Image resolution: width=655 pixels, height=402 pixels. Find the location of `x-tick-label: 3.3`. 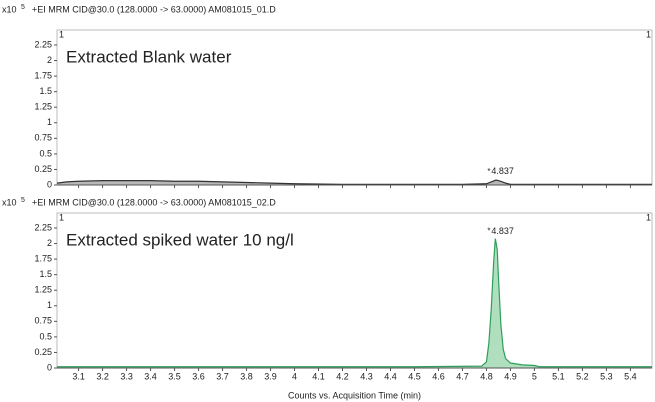

x-tick-label: 3.3 is located at coordinates (126, 376).